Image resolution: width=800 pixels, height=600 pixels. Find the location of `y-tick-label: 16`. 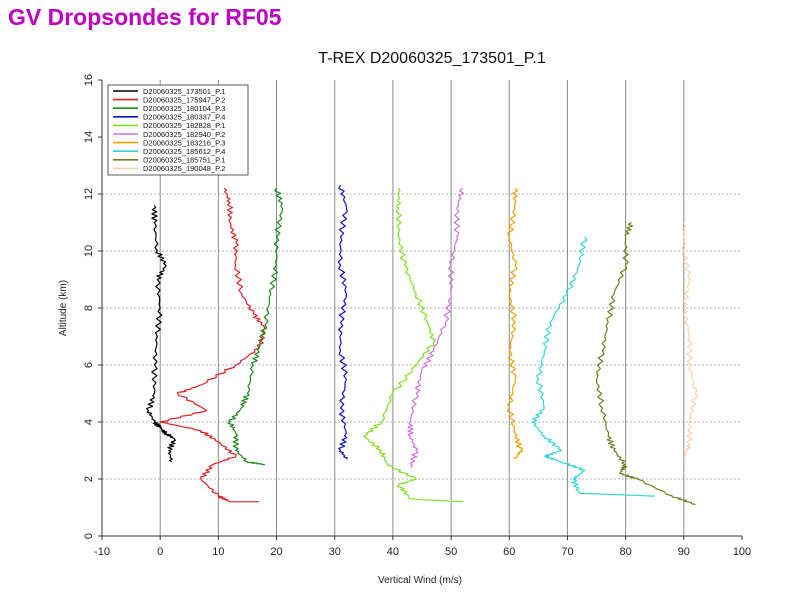

y-tick-label: 16 is located at coordinates (89, 80).